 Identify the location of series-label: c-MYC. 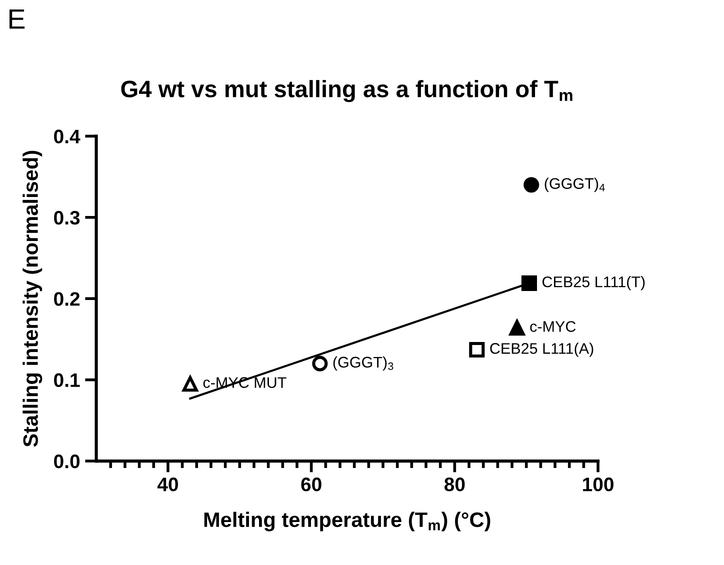
(553, 326).